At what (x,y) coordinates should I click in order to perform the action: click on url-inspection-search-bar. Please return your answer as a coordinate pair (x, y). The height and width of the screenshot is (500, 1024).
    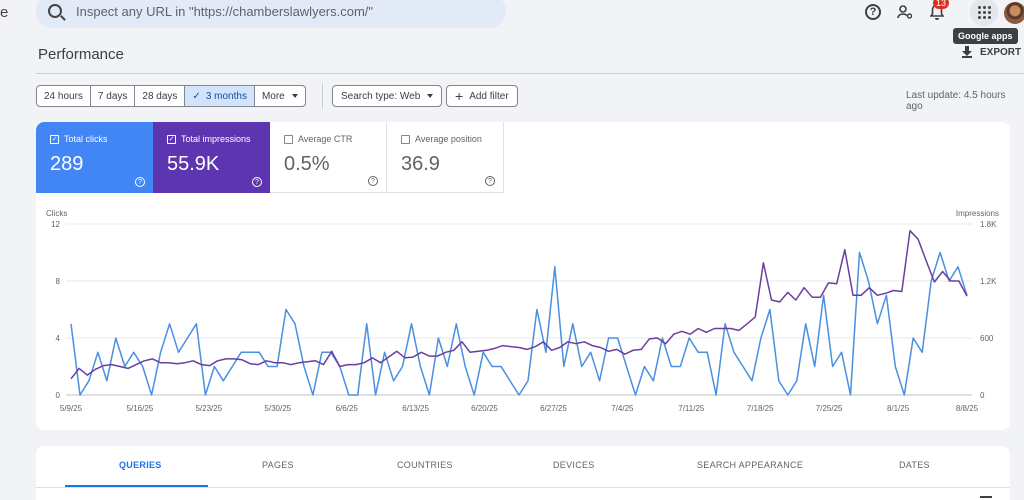
    Looking at the image, I should click on (271, 14).